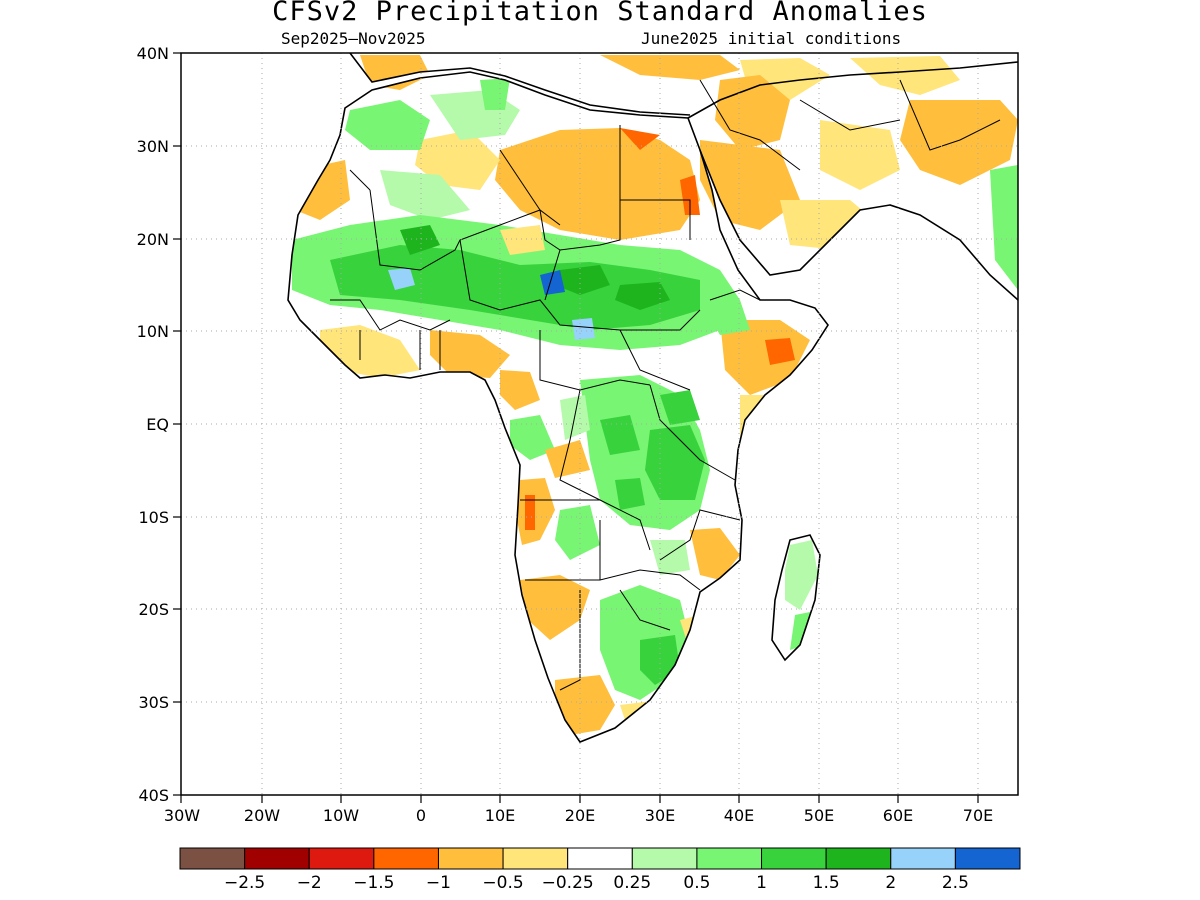 Image resolution: width=1200 pixels, height=900 pixels. I want to click on lat-label: 40N, so click(153, 53).